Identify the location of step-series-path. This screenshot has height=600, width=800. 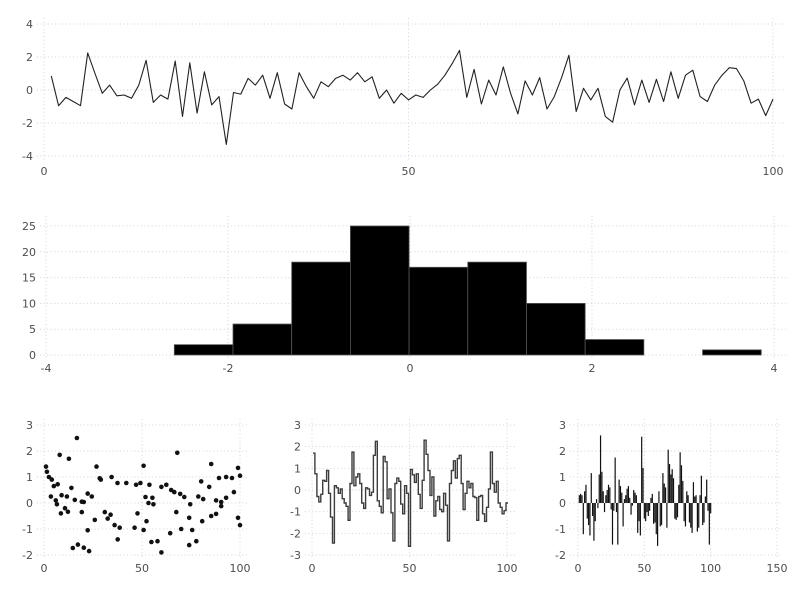
(410, 493).